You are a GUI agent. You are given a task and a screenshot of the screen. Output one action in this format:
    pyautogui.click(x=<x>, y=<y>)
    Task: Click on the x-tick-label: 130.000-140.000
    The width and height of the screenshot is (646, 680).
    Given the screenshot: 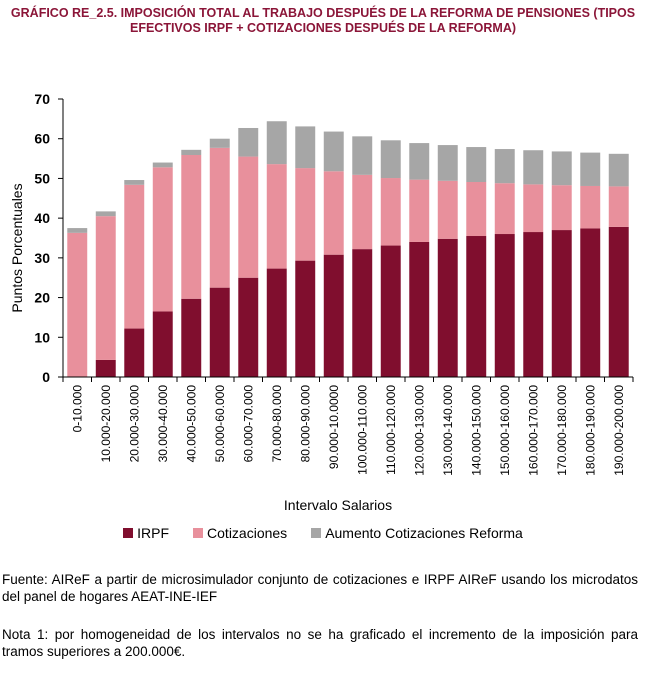 What is the action you would take?
    pyautogui.click(x=448, y=430)
    